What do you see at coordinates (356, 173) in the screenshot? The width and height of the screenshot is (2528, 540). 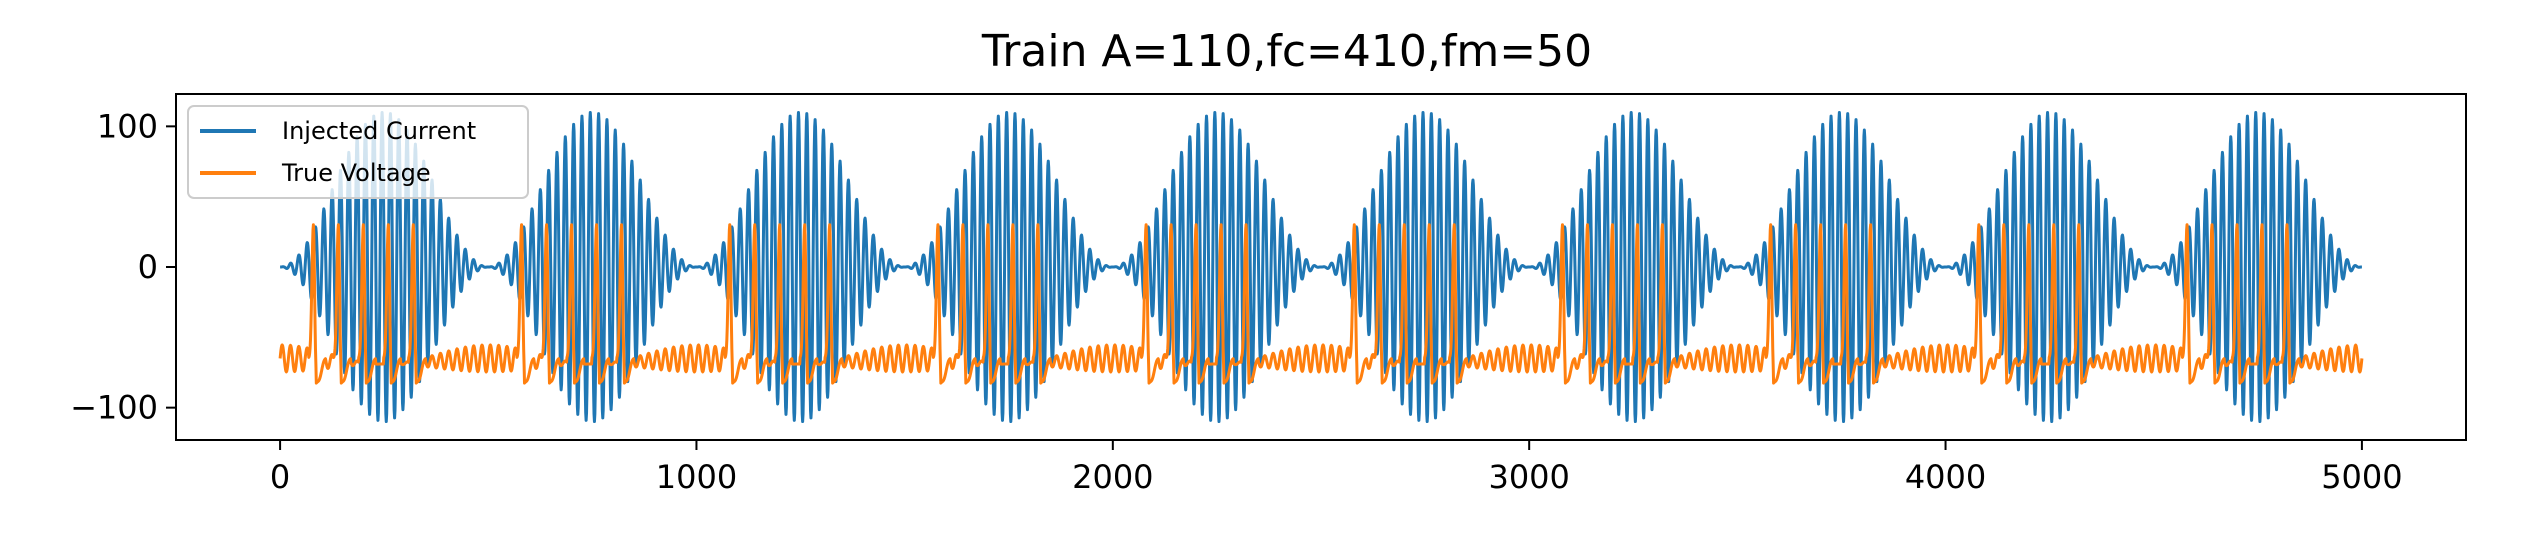 I see `legend-label: True Voltage` at bounding box center [356, 173].